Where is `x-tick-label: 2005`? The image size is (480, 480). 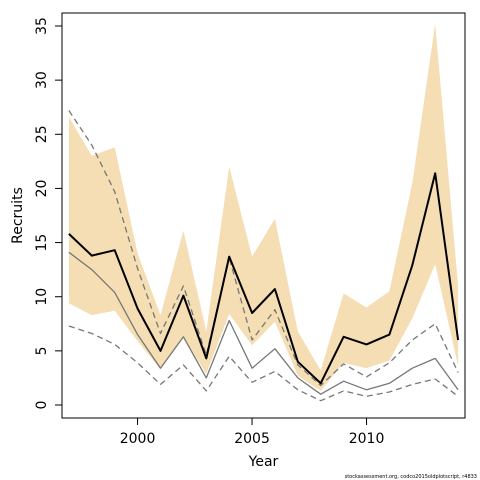
x-tick-label: 2005 is located at coordinates (252, 439).